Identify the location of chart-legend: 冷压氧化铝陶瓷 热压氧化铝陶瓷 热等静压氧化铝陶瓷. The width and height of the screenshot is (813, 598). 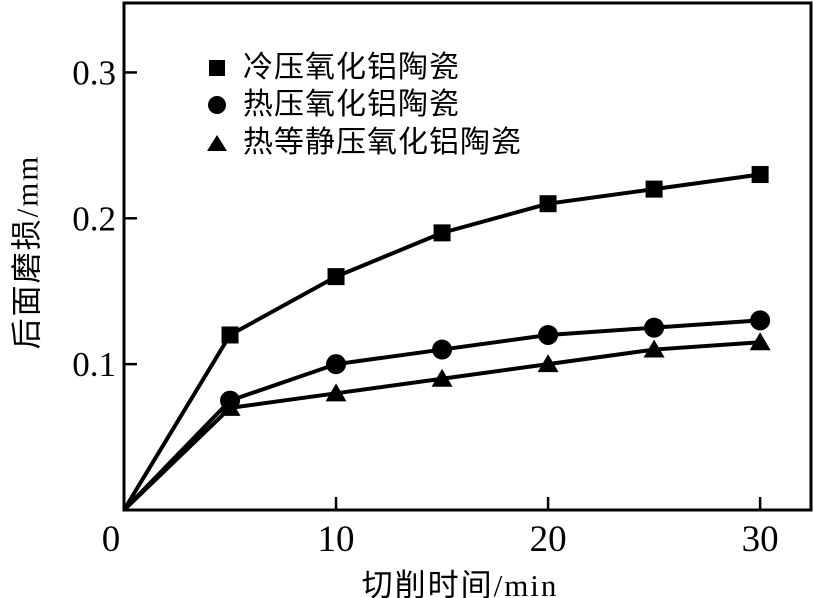
(362, 105).